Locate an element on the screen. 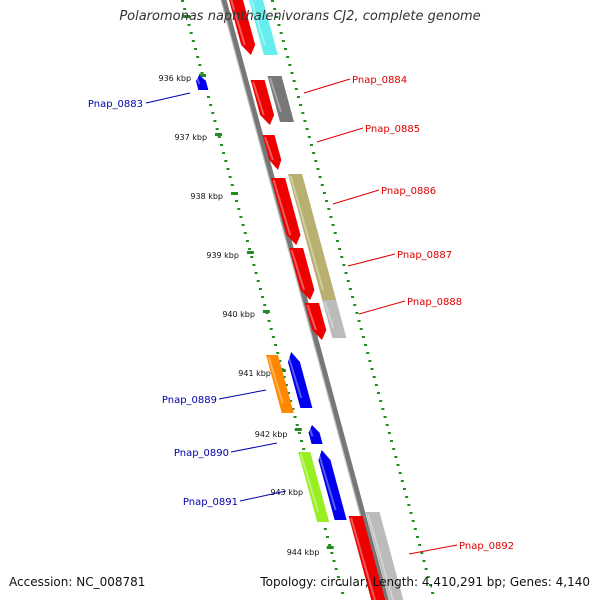 This screenshot has width=600, height=600. accession-text: Accession: NC_008781 is located at coordinates (77, 582).